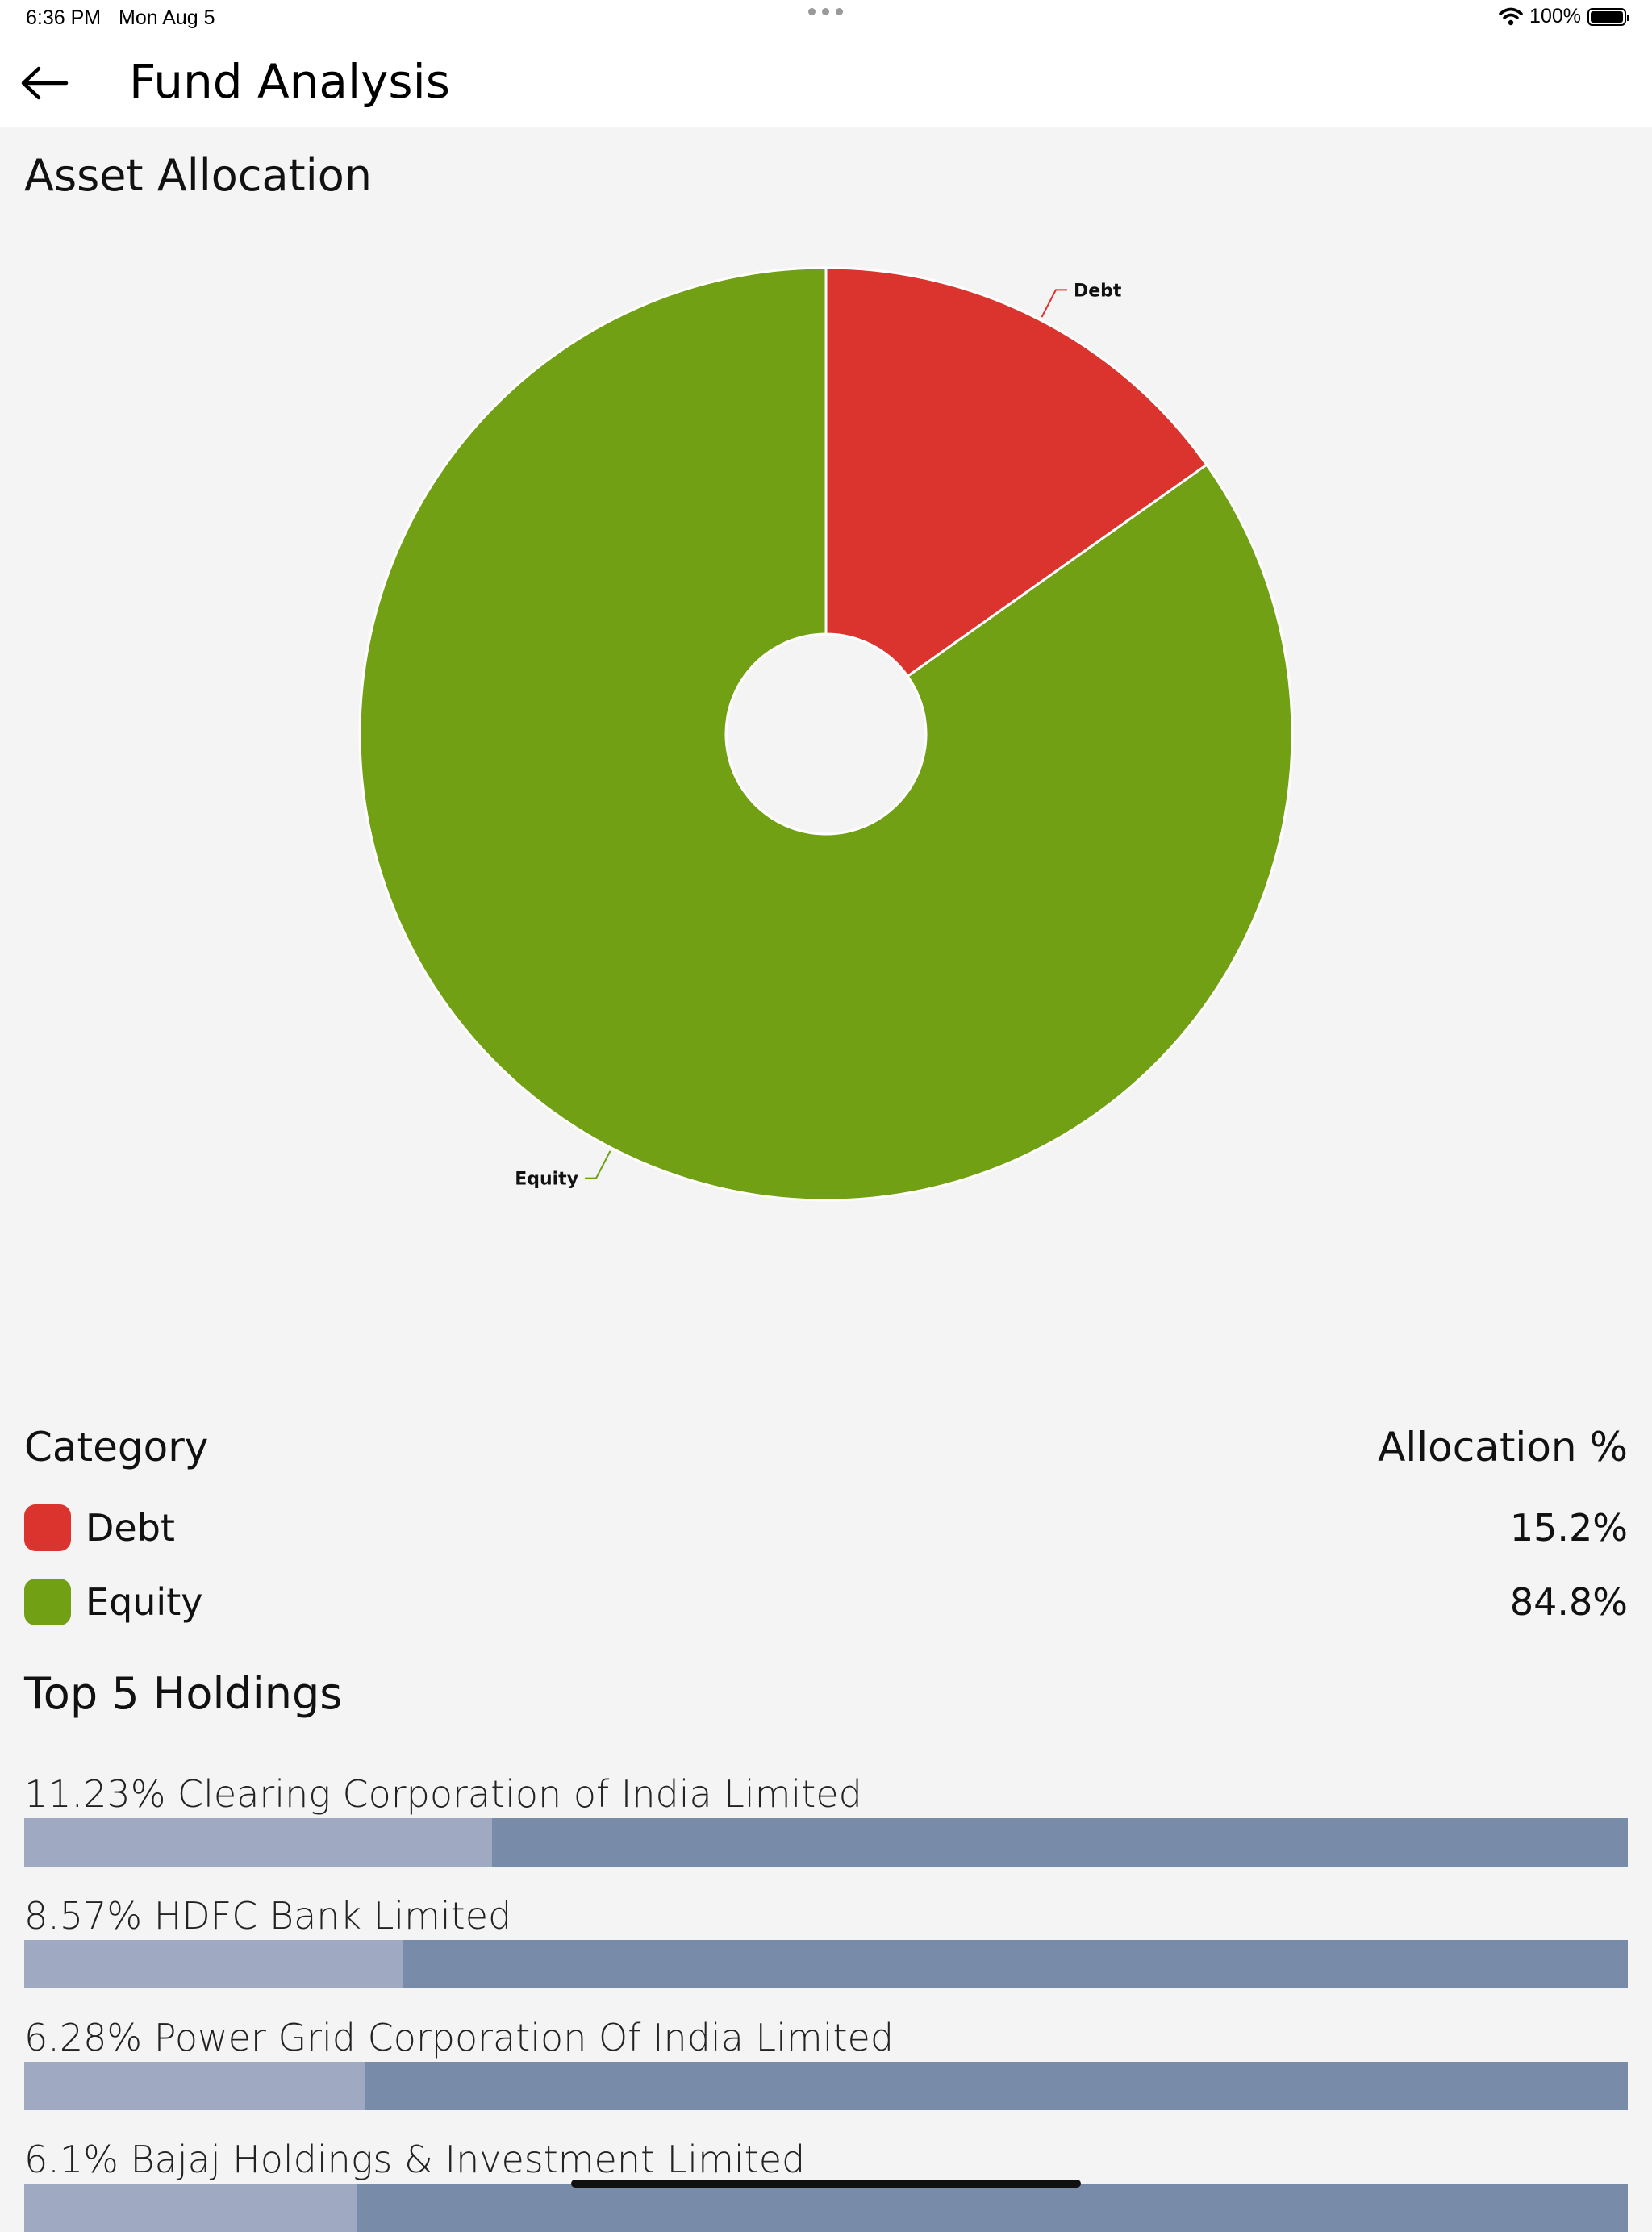 The height and width of the screenshot is (2232, 1652). What do you see at coordinates (826, 1447) in the screenshot?
I see `allocation-table-header: Category Allocation %` at bounding box center [826, 1447].